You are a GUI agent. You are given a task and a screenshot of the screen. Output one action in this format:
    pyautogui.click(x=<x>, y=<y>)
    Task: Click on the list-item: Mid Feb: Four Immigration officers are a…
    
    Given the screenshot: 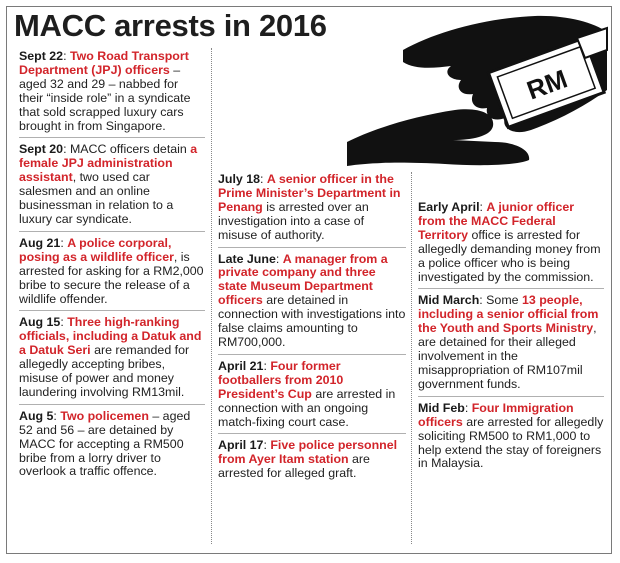 What is the action you would take?
    pyautogui.click(x=511, y=435)
    